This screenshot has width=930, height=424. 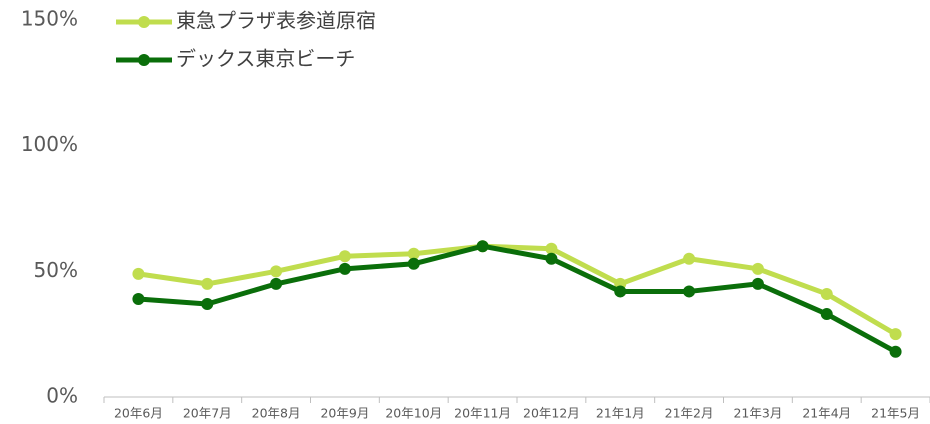 What do you see at coordinates (138, 413) in the screenshot?
I see `x-tick-label: 20年6月` at bounding box center [138, 413].